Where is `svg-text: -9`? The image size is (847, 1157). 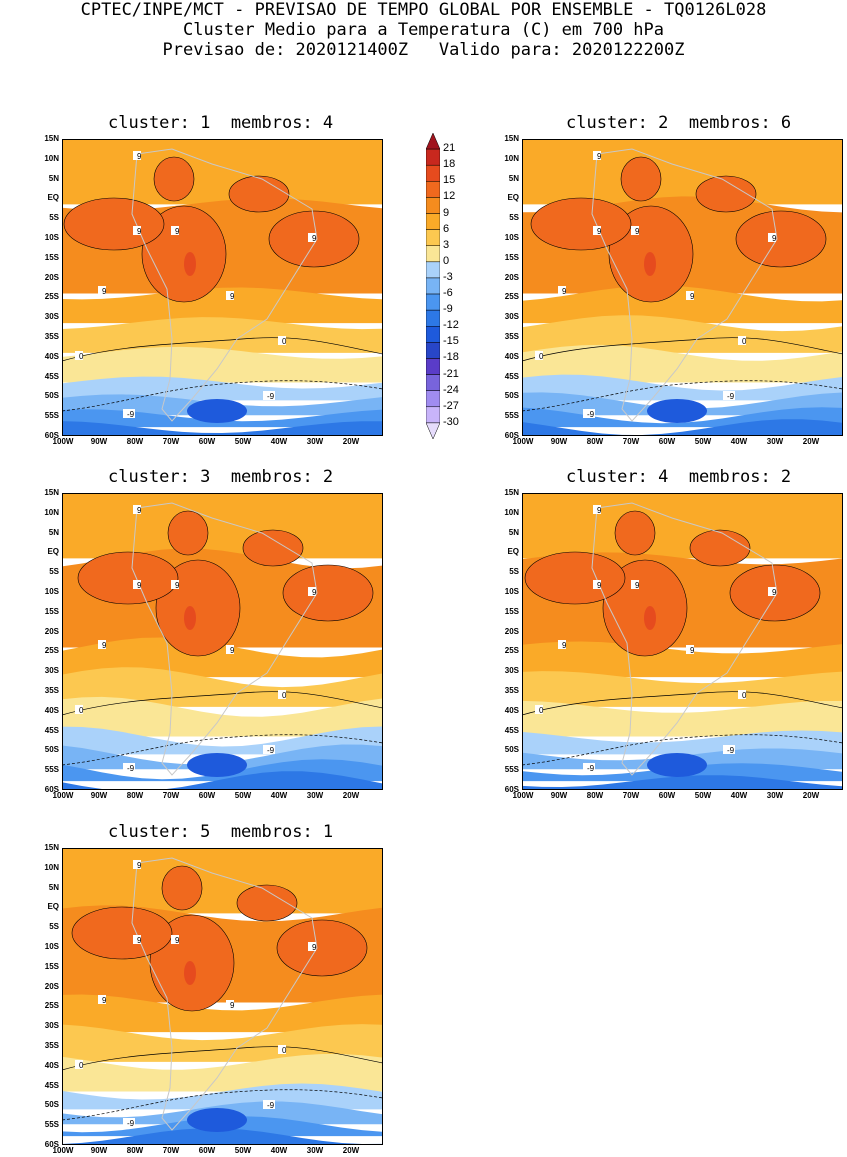 svg-text: -9 is located at coordinates (131, 1123).